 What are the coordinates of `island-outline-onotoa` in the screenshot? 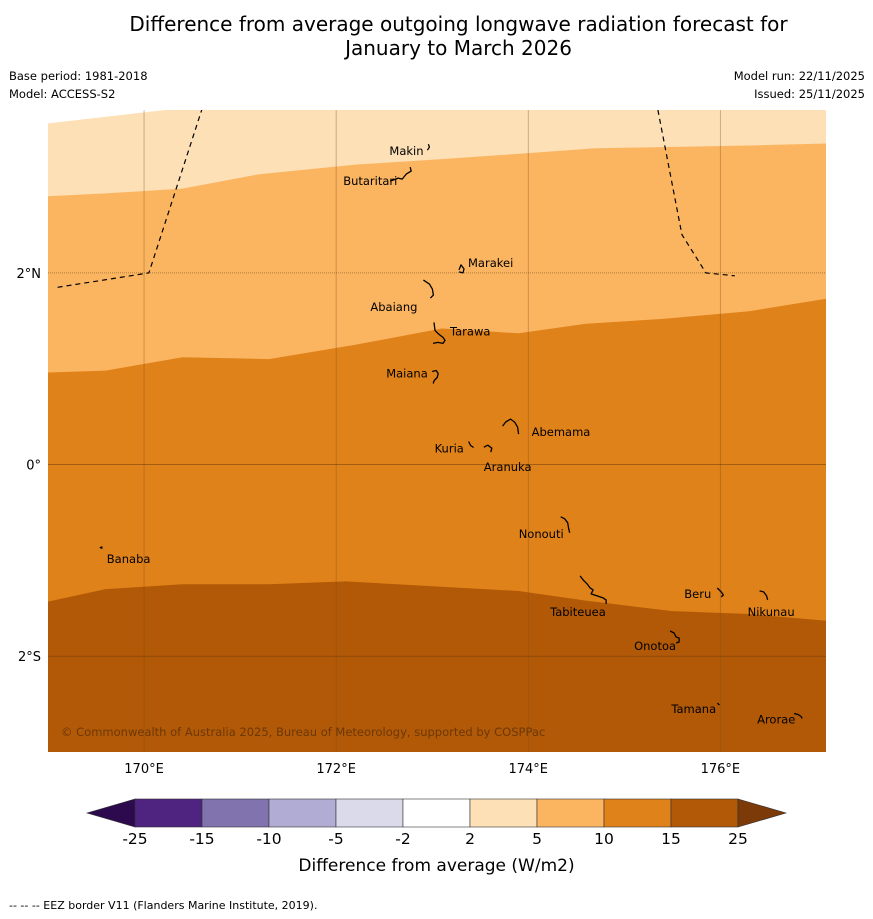 It's located at (674, 637).